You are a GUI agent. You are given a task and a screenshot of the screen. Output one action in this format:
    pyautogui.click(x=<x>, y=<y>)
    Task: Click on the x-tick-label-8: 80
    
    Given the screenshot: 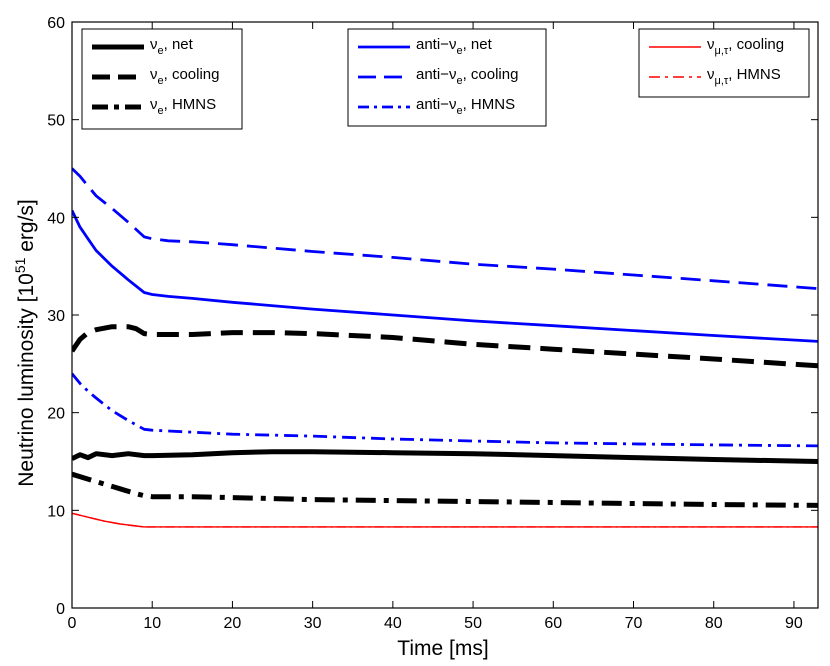 What is the action you would take?
    pyautogui.click(x=714, y=623)
    